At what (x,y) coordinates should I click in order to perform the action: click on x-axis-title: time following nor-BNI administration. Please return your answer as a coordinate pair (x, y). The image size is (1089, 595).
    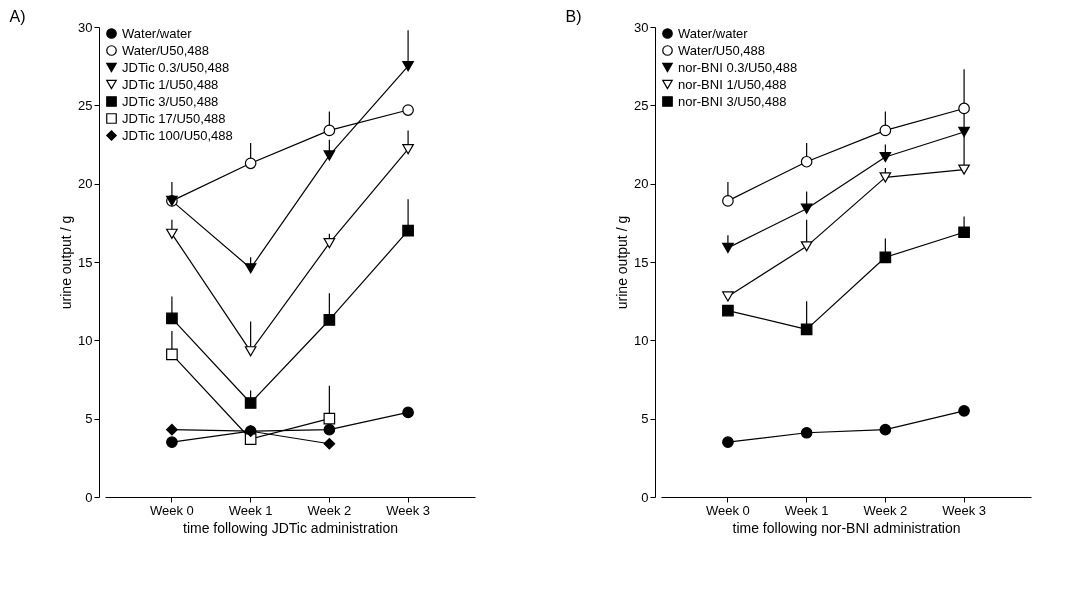
    Looking at the image, I should click on (846, 527).